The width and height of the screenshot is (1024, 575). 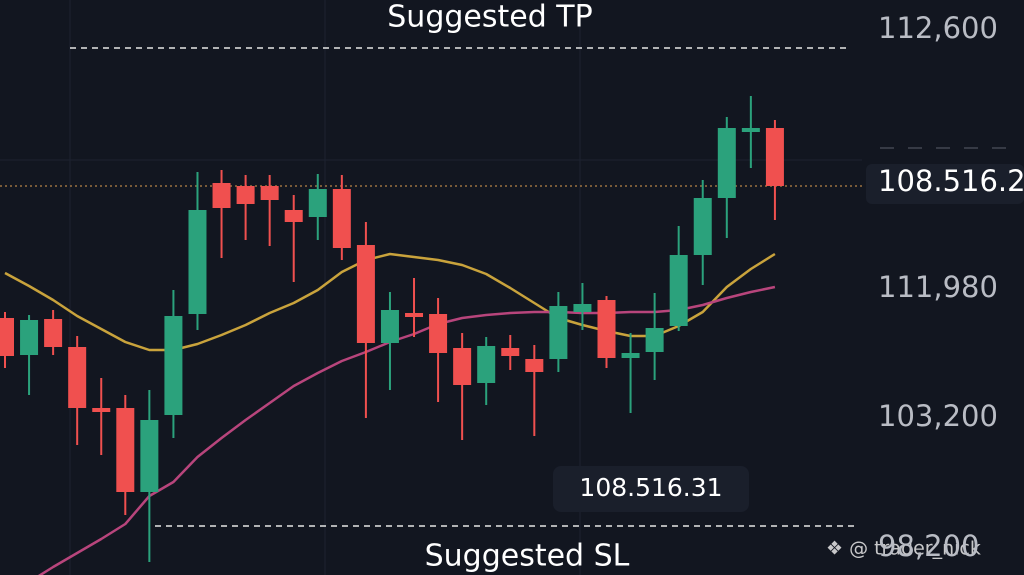 I want to click on sl-label: Suggested SL, so click(x=527, y=556).